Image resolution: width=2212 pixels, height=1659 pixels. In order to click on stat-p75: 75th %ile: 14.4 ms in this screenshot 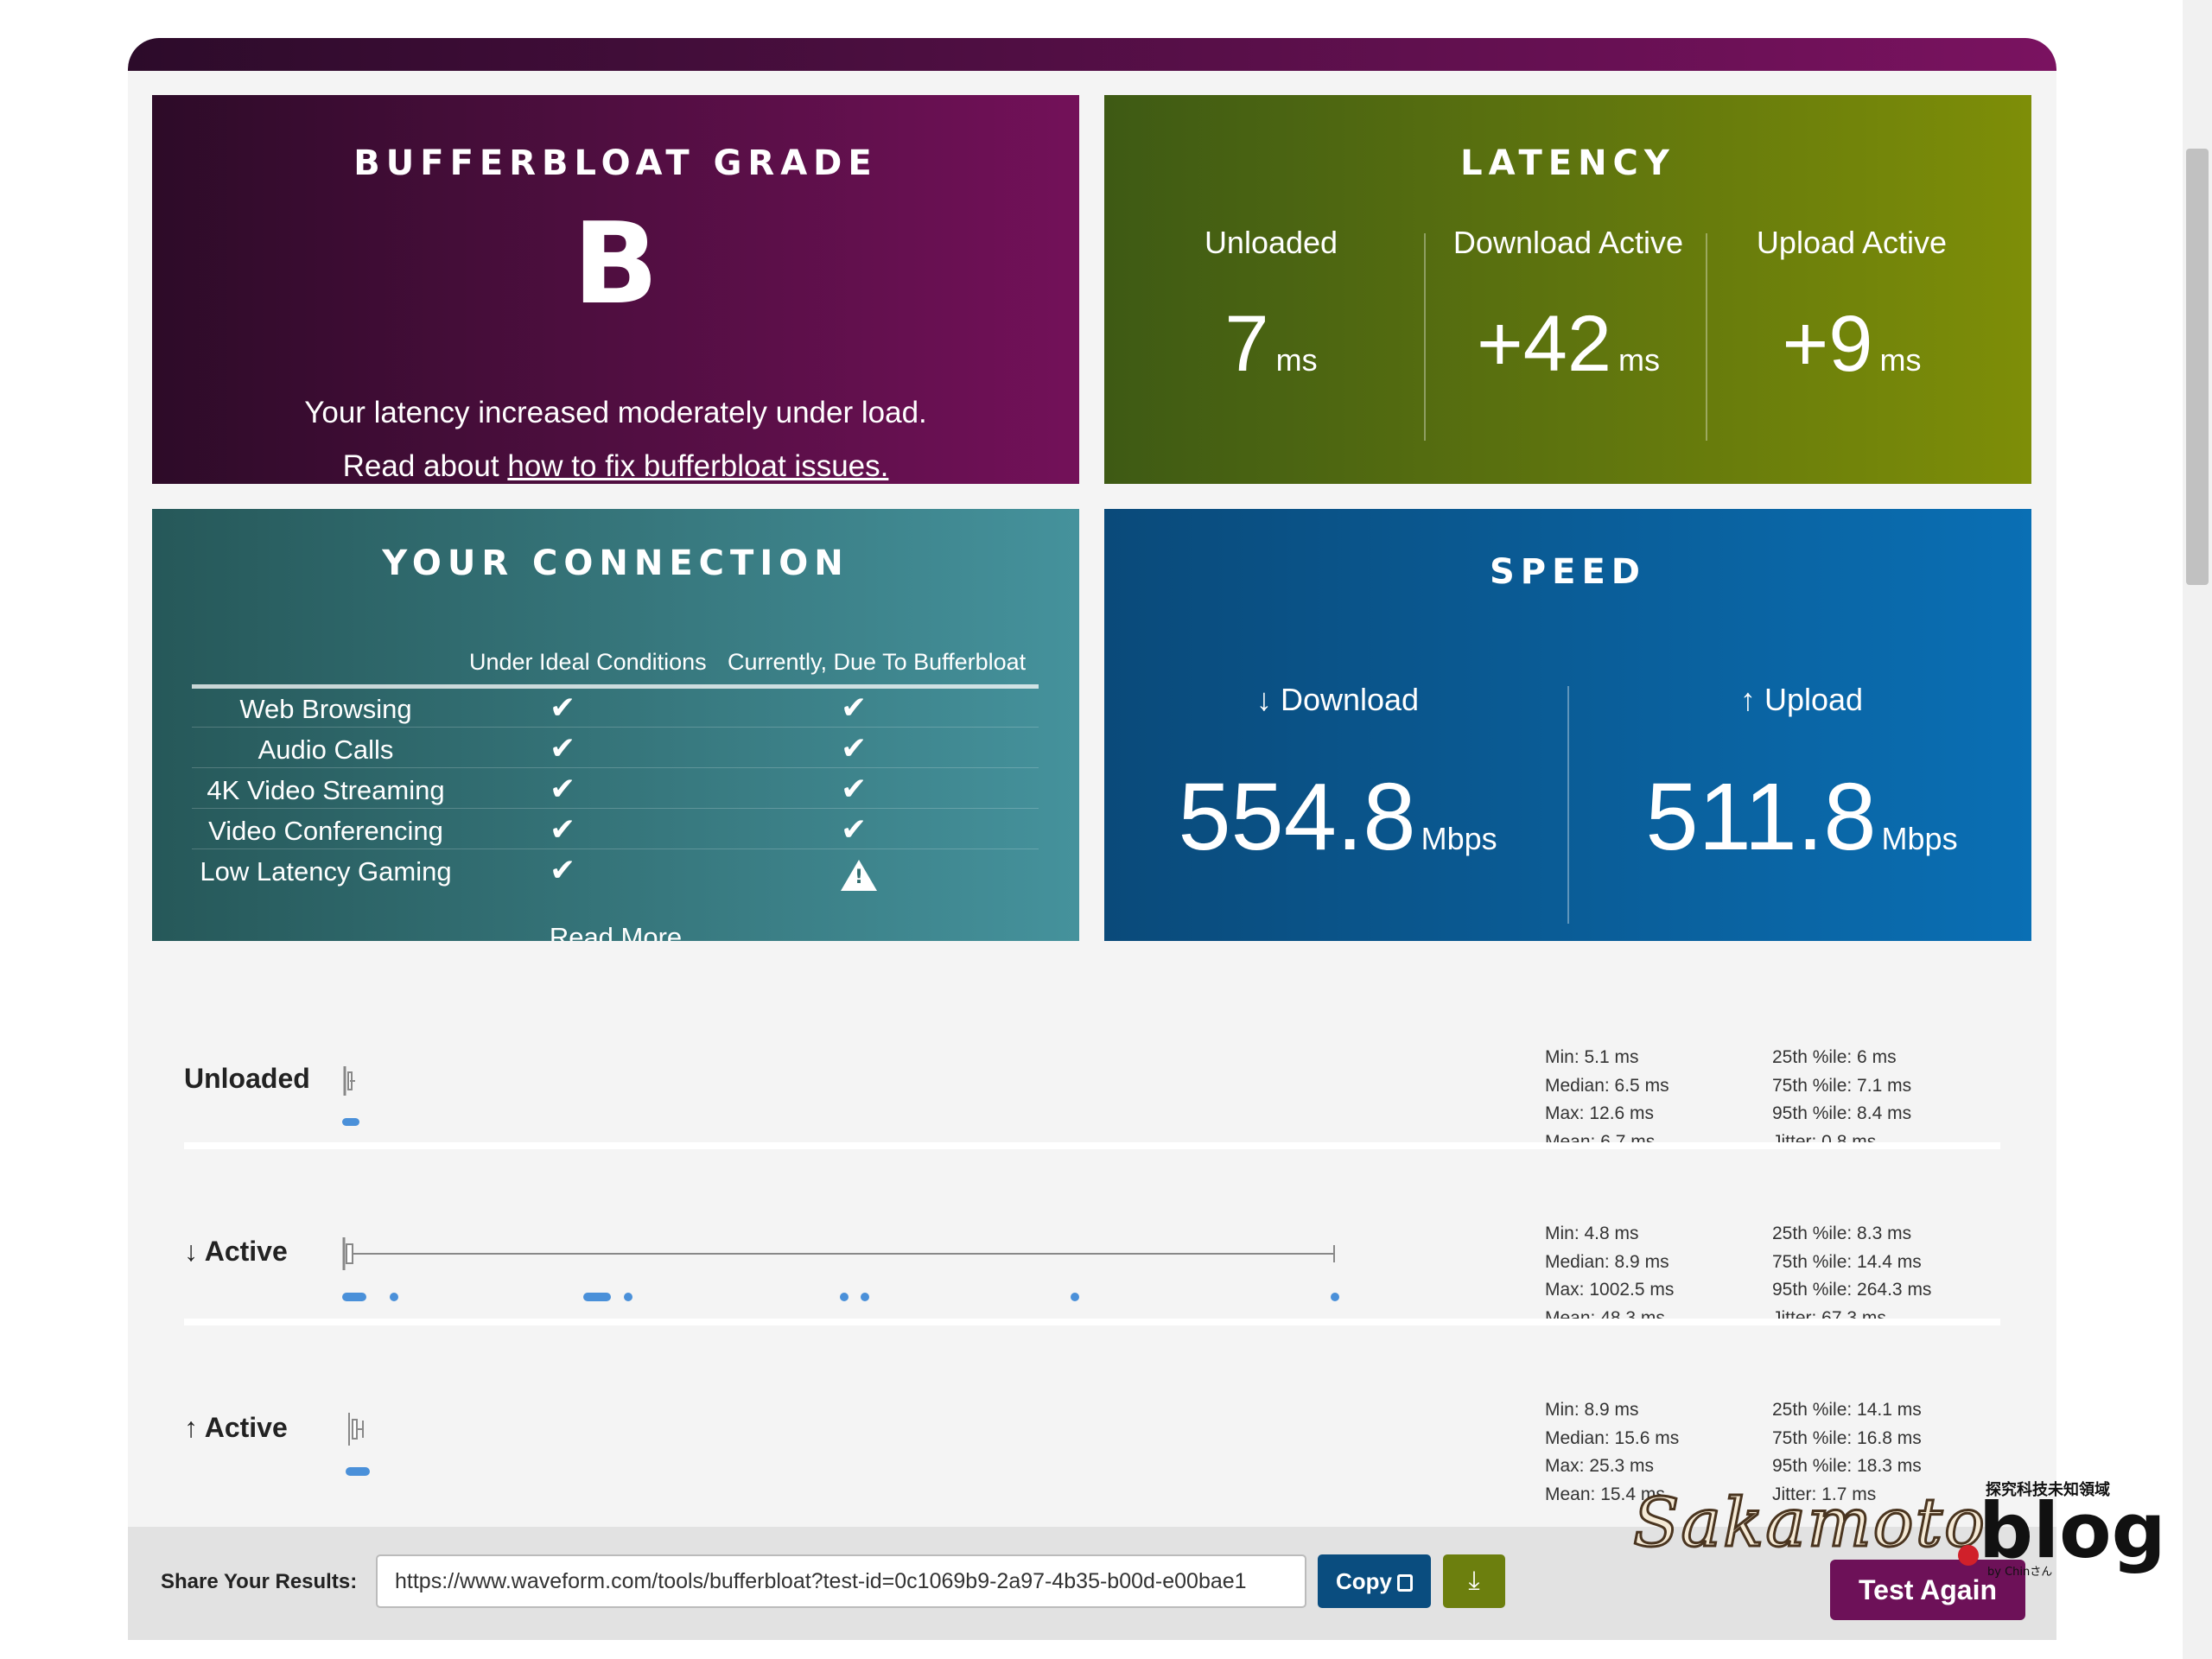, I will do `click(1847, 1261)`.